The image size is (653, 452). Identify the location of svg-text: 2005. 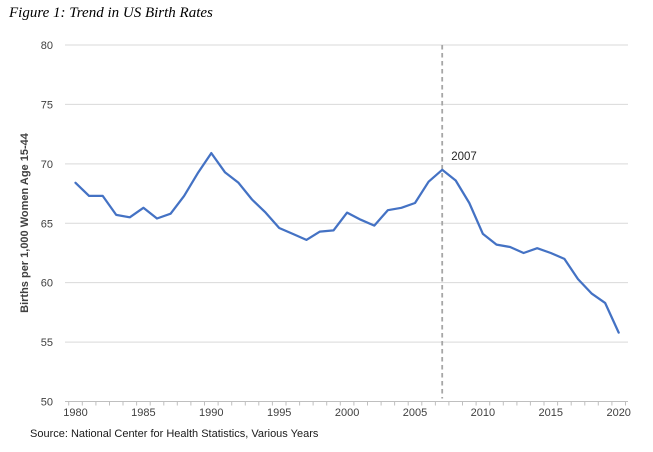
(415, 413).